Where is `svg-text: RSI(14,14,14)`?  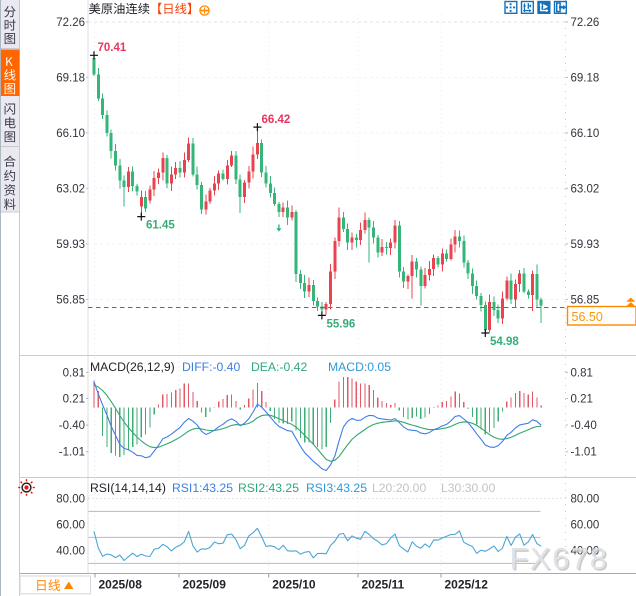
svg-text: RSI(14,14,14) is located at coordinates (128, 488).